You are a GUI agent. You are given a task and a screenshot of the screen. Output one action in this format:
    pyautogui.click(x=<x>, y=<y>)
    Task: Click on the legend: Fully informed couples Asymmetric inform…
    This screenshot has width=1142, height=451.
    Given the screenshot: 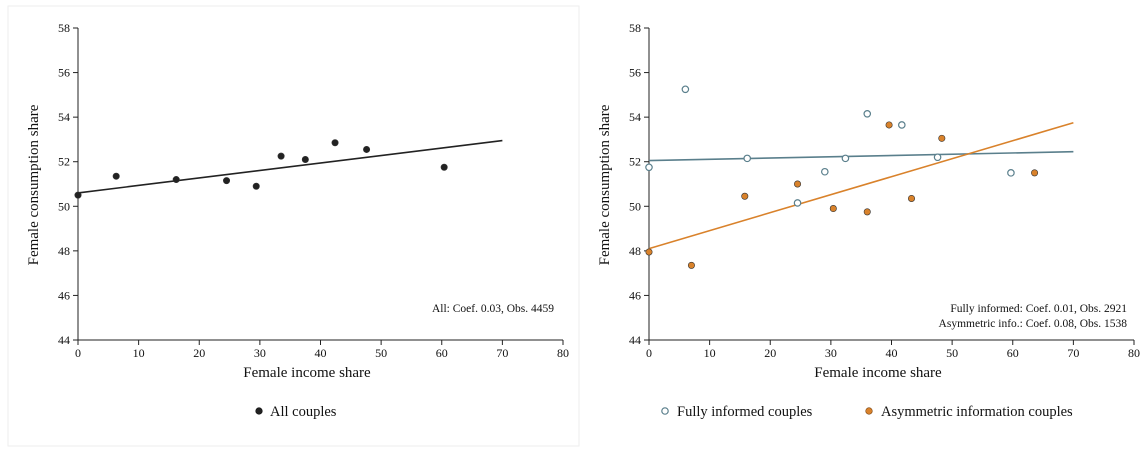 What is the action you would take?
    pyautogui.click(x=867, y=412)
    